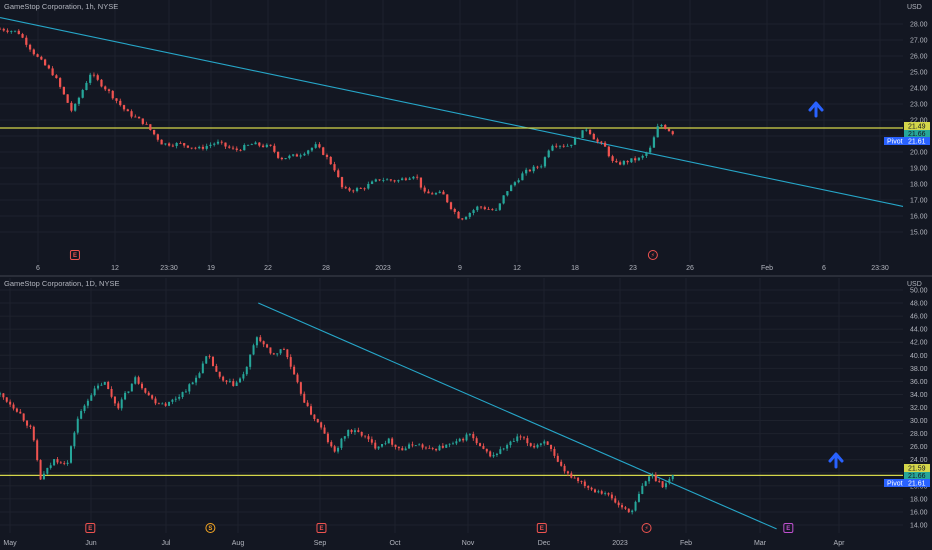  I want to click on x-tick-label: Mar, so click(760, 543).